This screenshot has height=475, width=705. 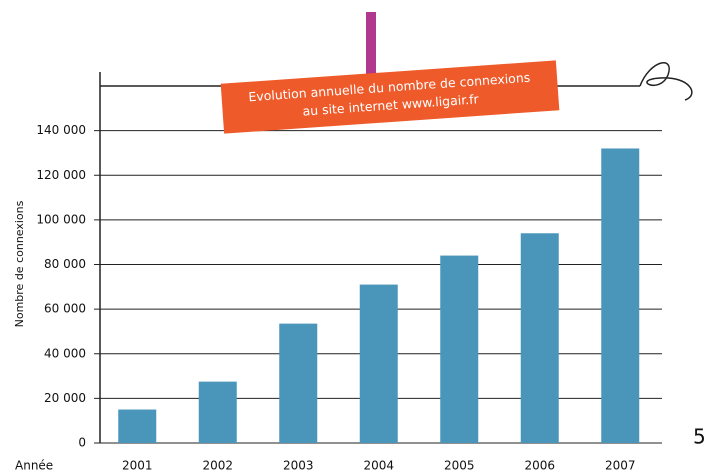 I want to click on x-tick-label: 2007, so click(x=620, y=466).